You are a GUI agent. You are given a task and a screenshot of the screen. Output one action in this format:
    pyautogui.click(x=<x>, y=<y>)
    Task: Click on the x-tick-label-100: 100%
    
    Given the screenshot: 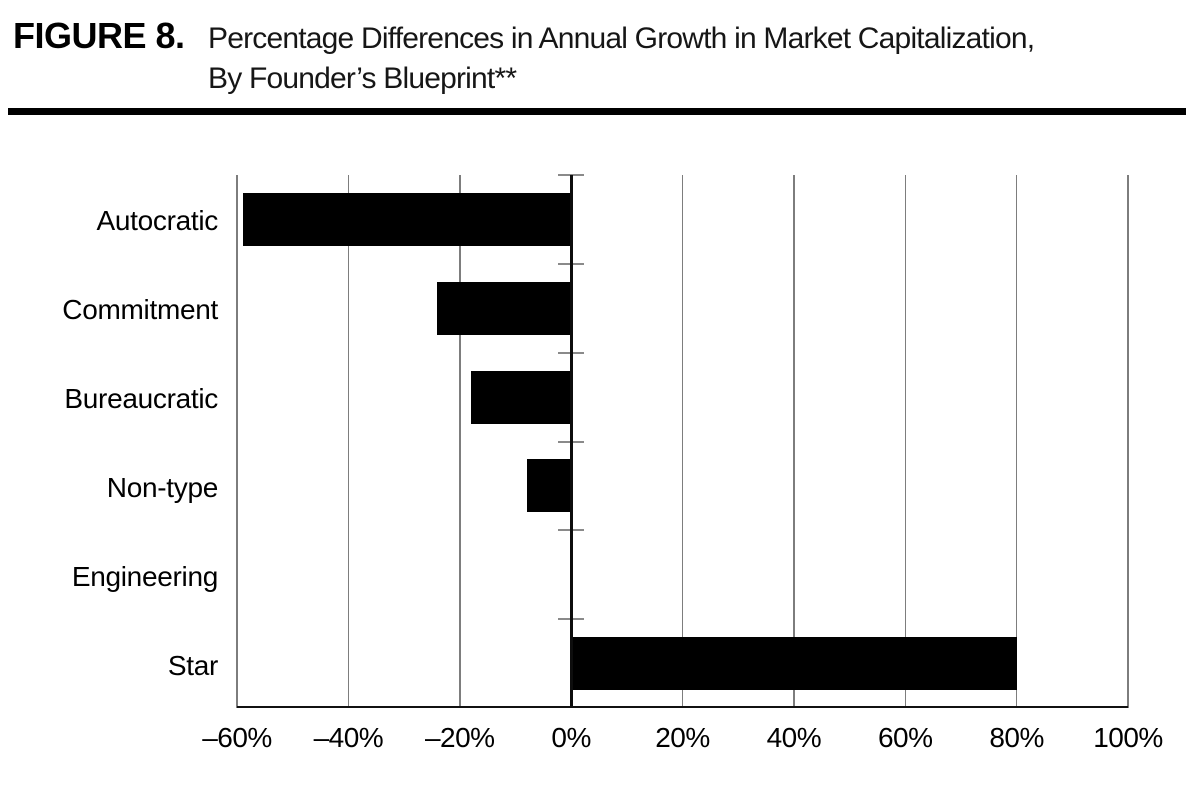 What is the action you would take?
    pyautogui.click(x=1128, y=737)
    